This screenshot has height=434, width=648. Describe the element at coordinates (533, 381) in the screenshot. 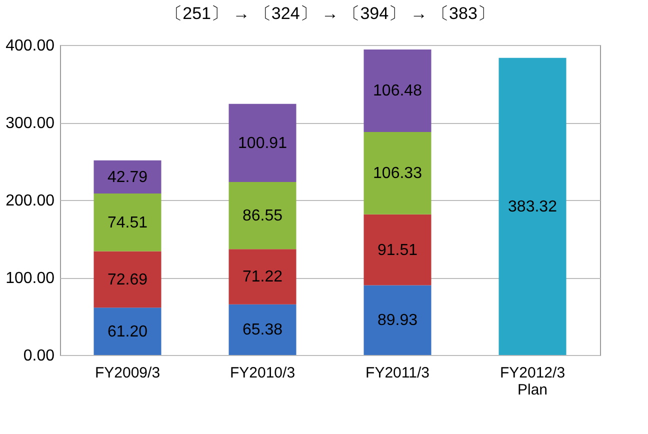

I see `x-tick-label: FY2012/3 Plan` at that location.